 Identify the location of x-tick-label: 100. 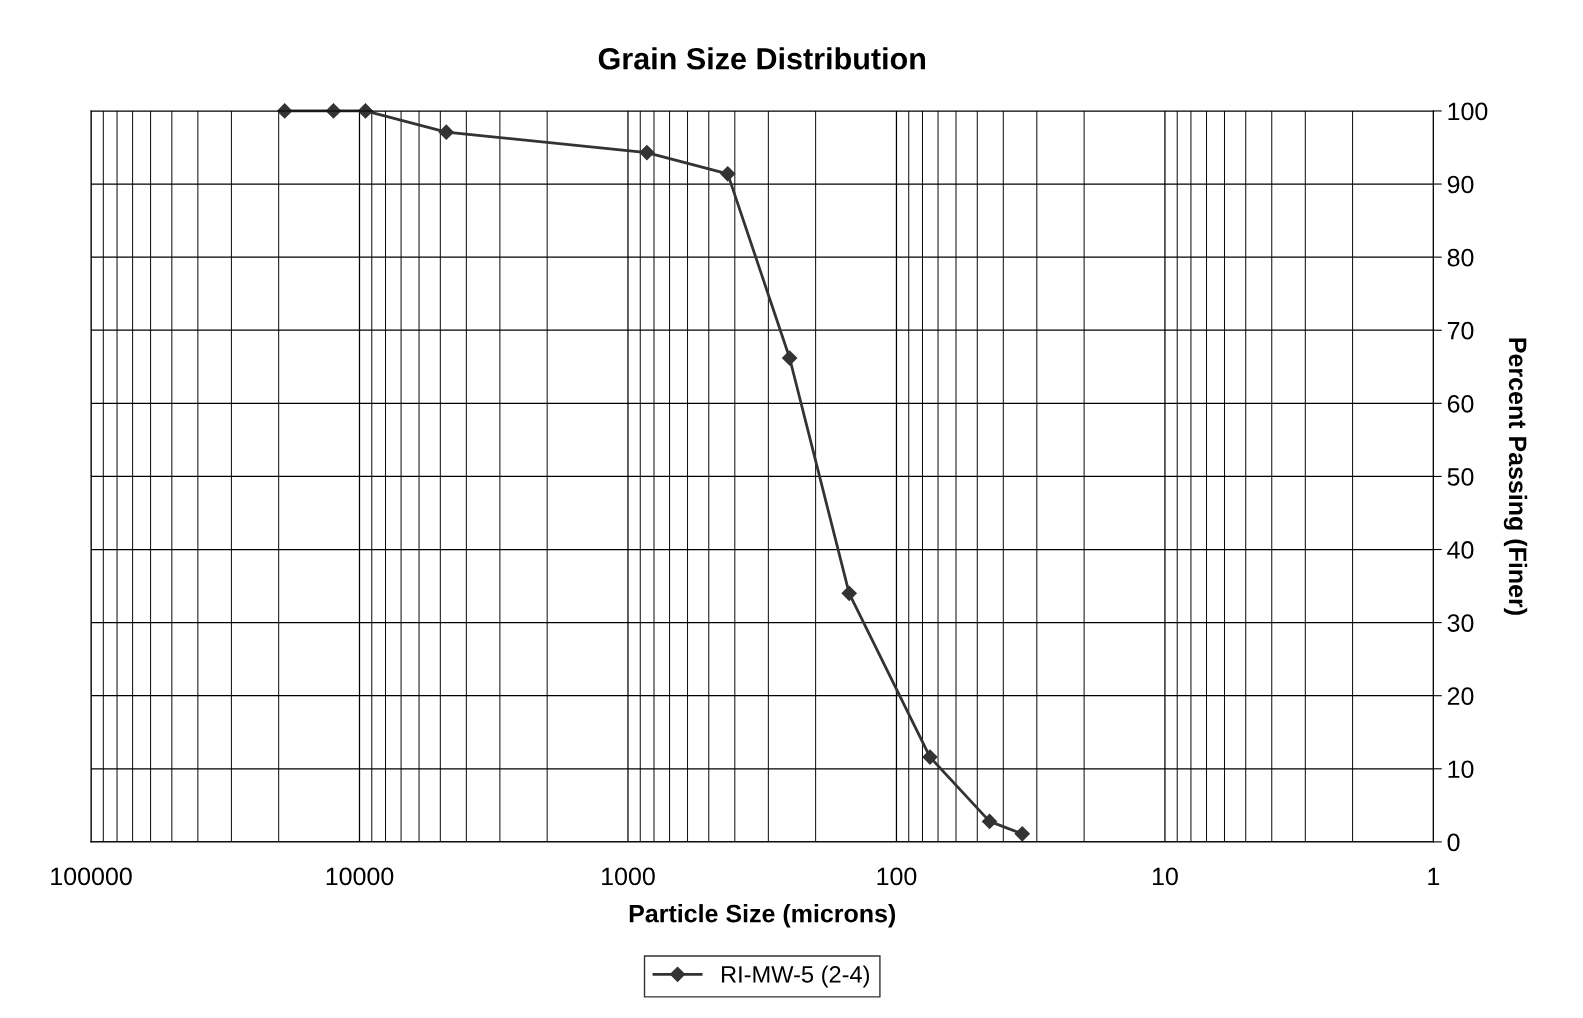
(897, 876).